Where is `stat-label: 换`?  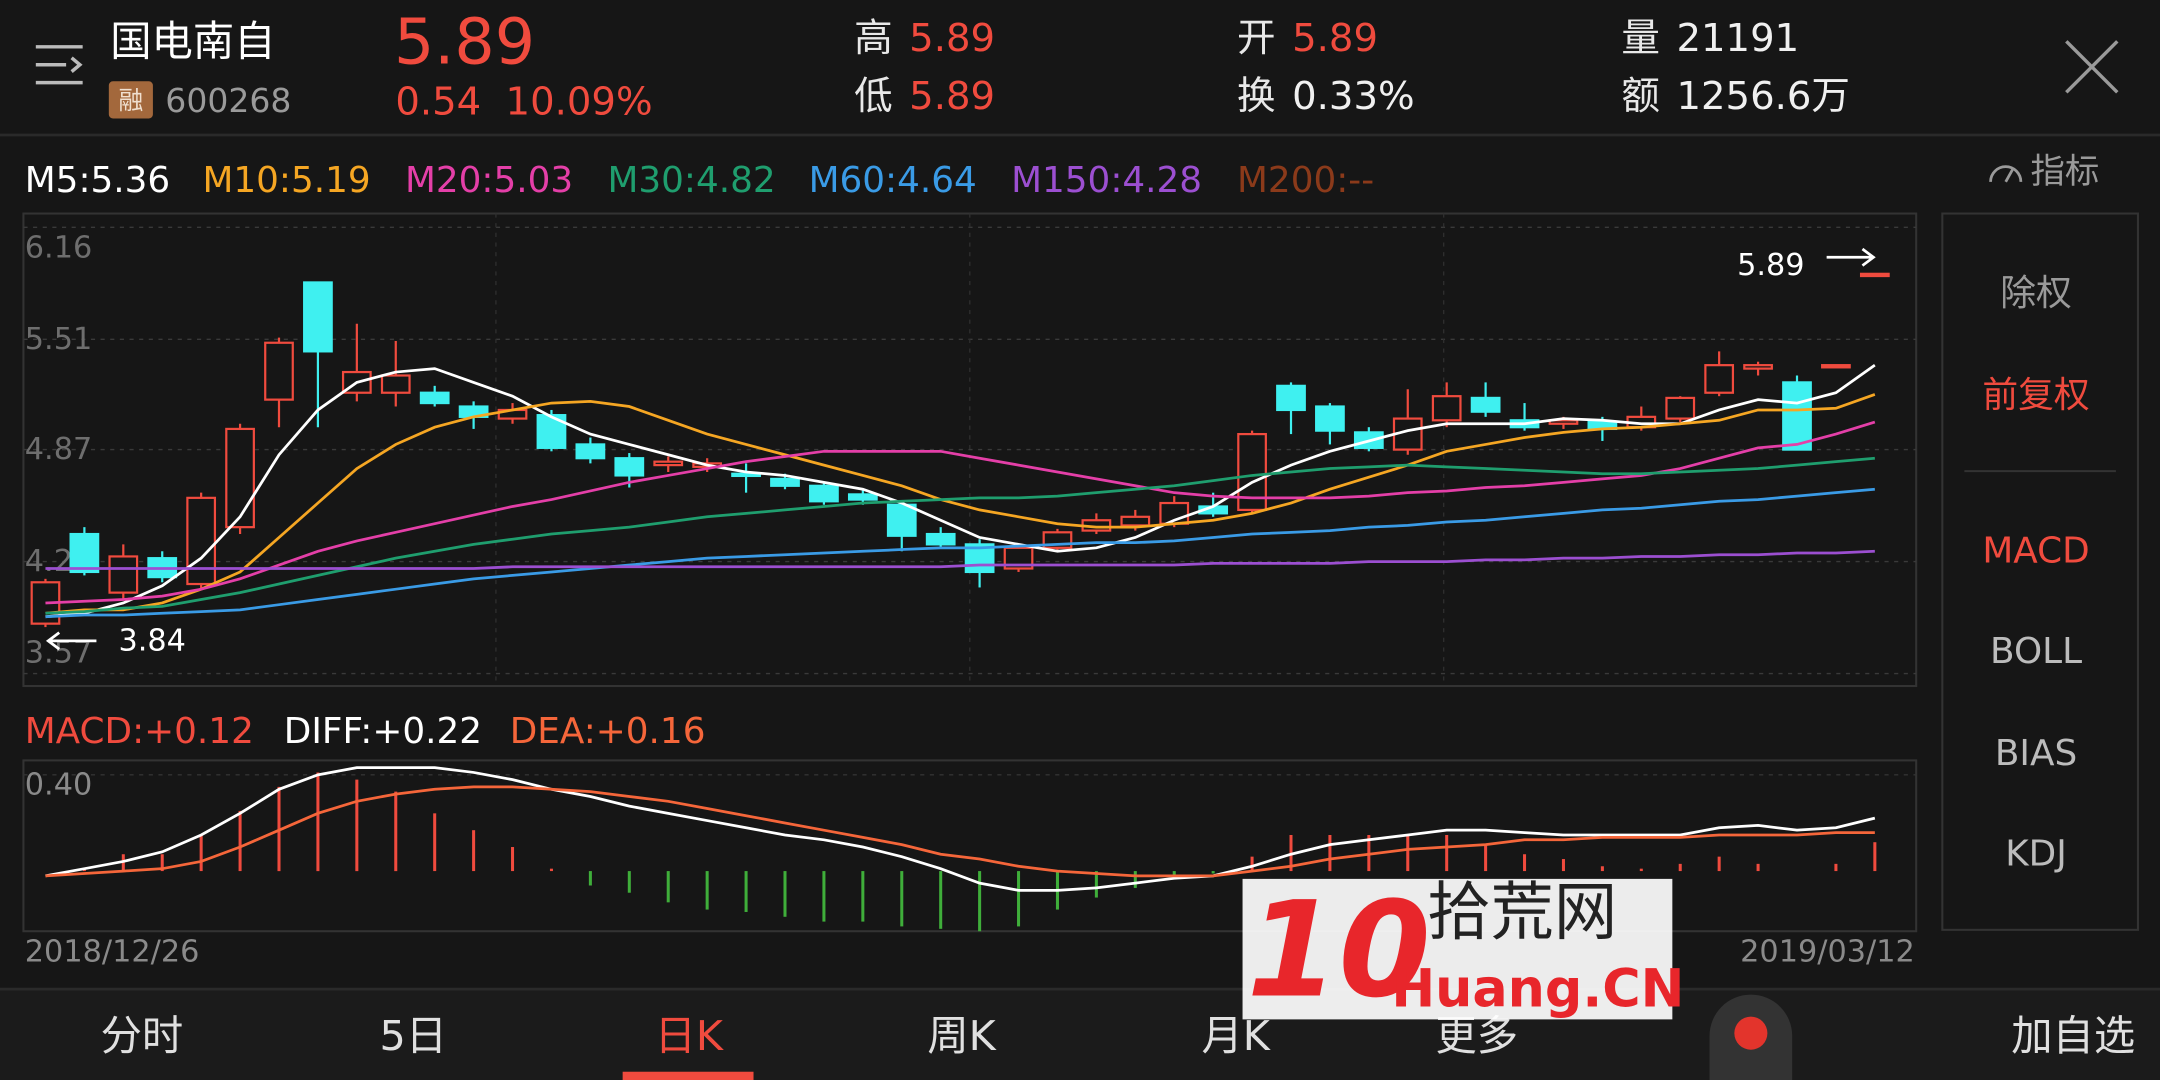 stat-label: 换 is located at coordinates (1256, 96).